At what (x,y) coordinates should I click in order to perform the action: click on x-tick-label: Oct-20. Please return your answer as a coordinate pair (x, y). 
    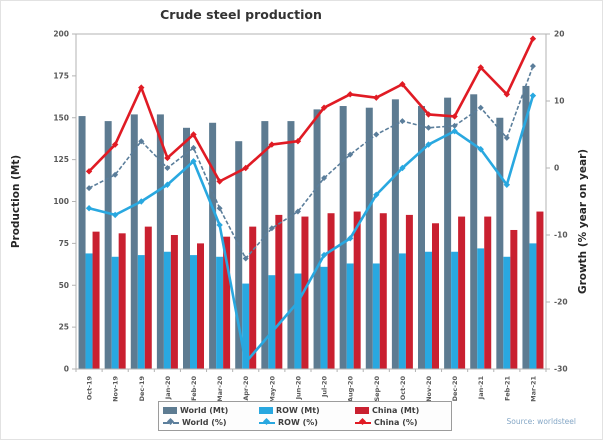
    Looking at the image, I should click on (403, 388).